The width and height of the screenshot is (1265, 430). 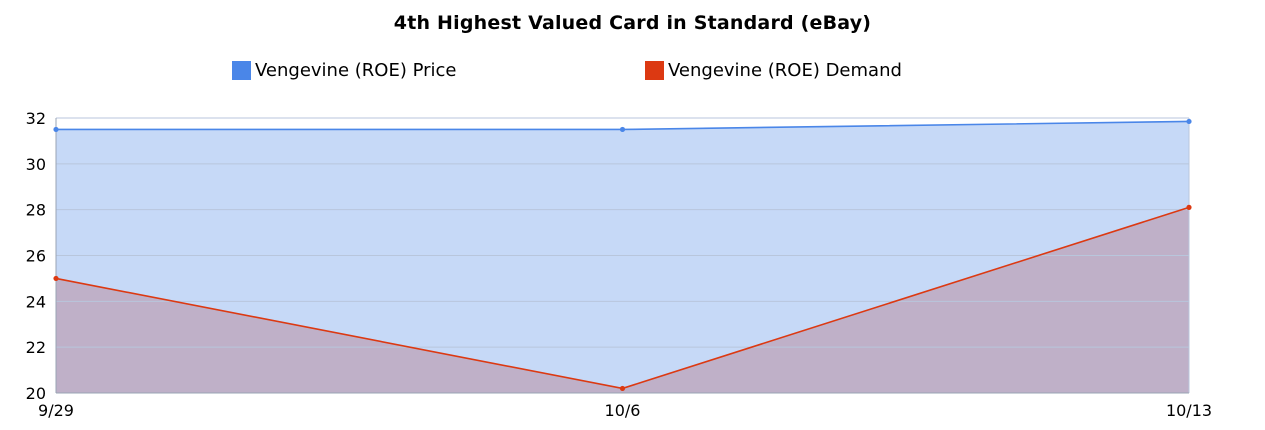 What do you see at coordinates (785, 70) in the screenshot?
I see `legend-label-demand: Vengevine (ROE) Demand` at bounding box center [785, 70].